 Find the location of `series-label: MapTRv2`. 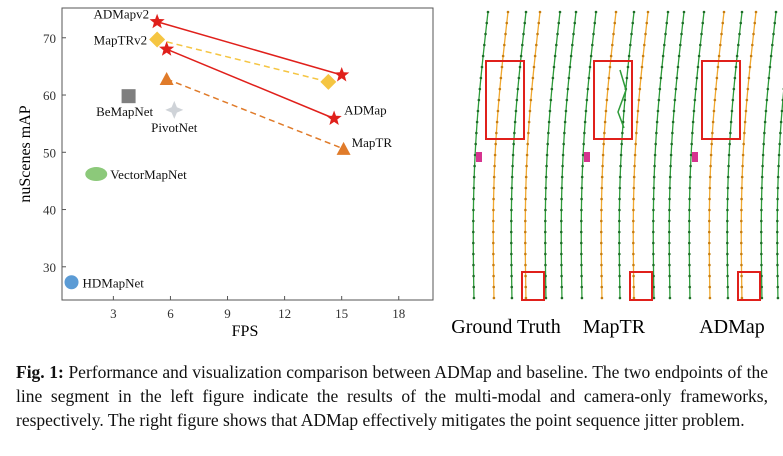

series-label: MapTRv2 is located at coordinates (120, 39).